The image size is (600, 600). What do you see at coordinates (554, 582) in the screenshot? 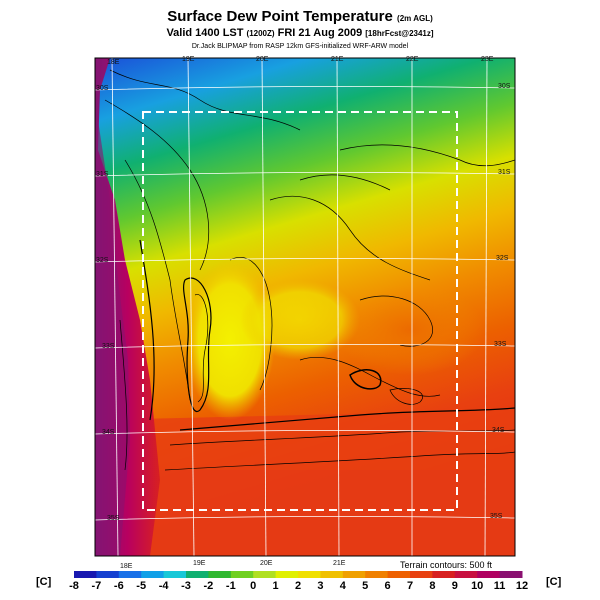
I see `colorbar-unit-right: [C]` at bounding box center [554, 582].